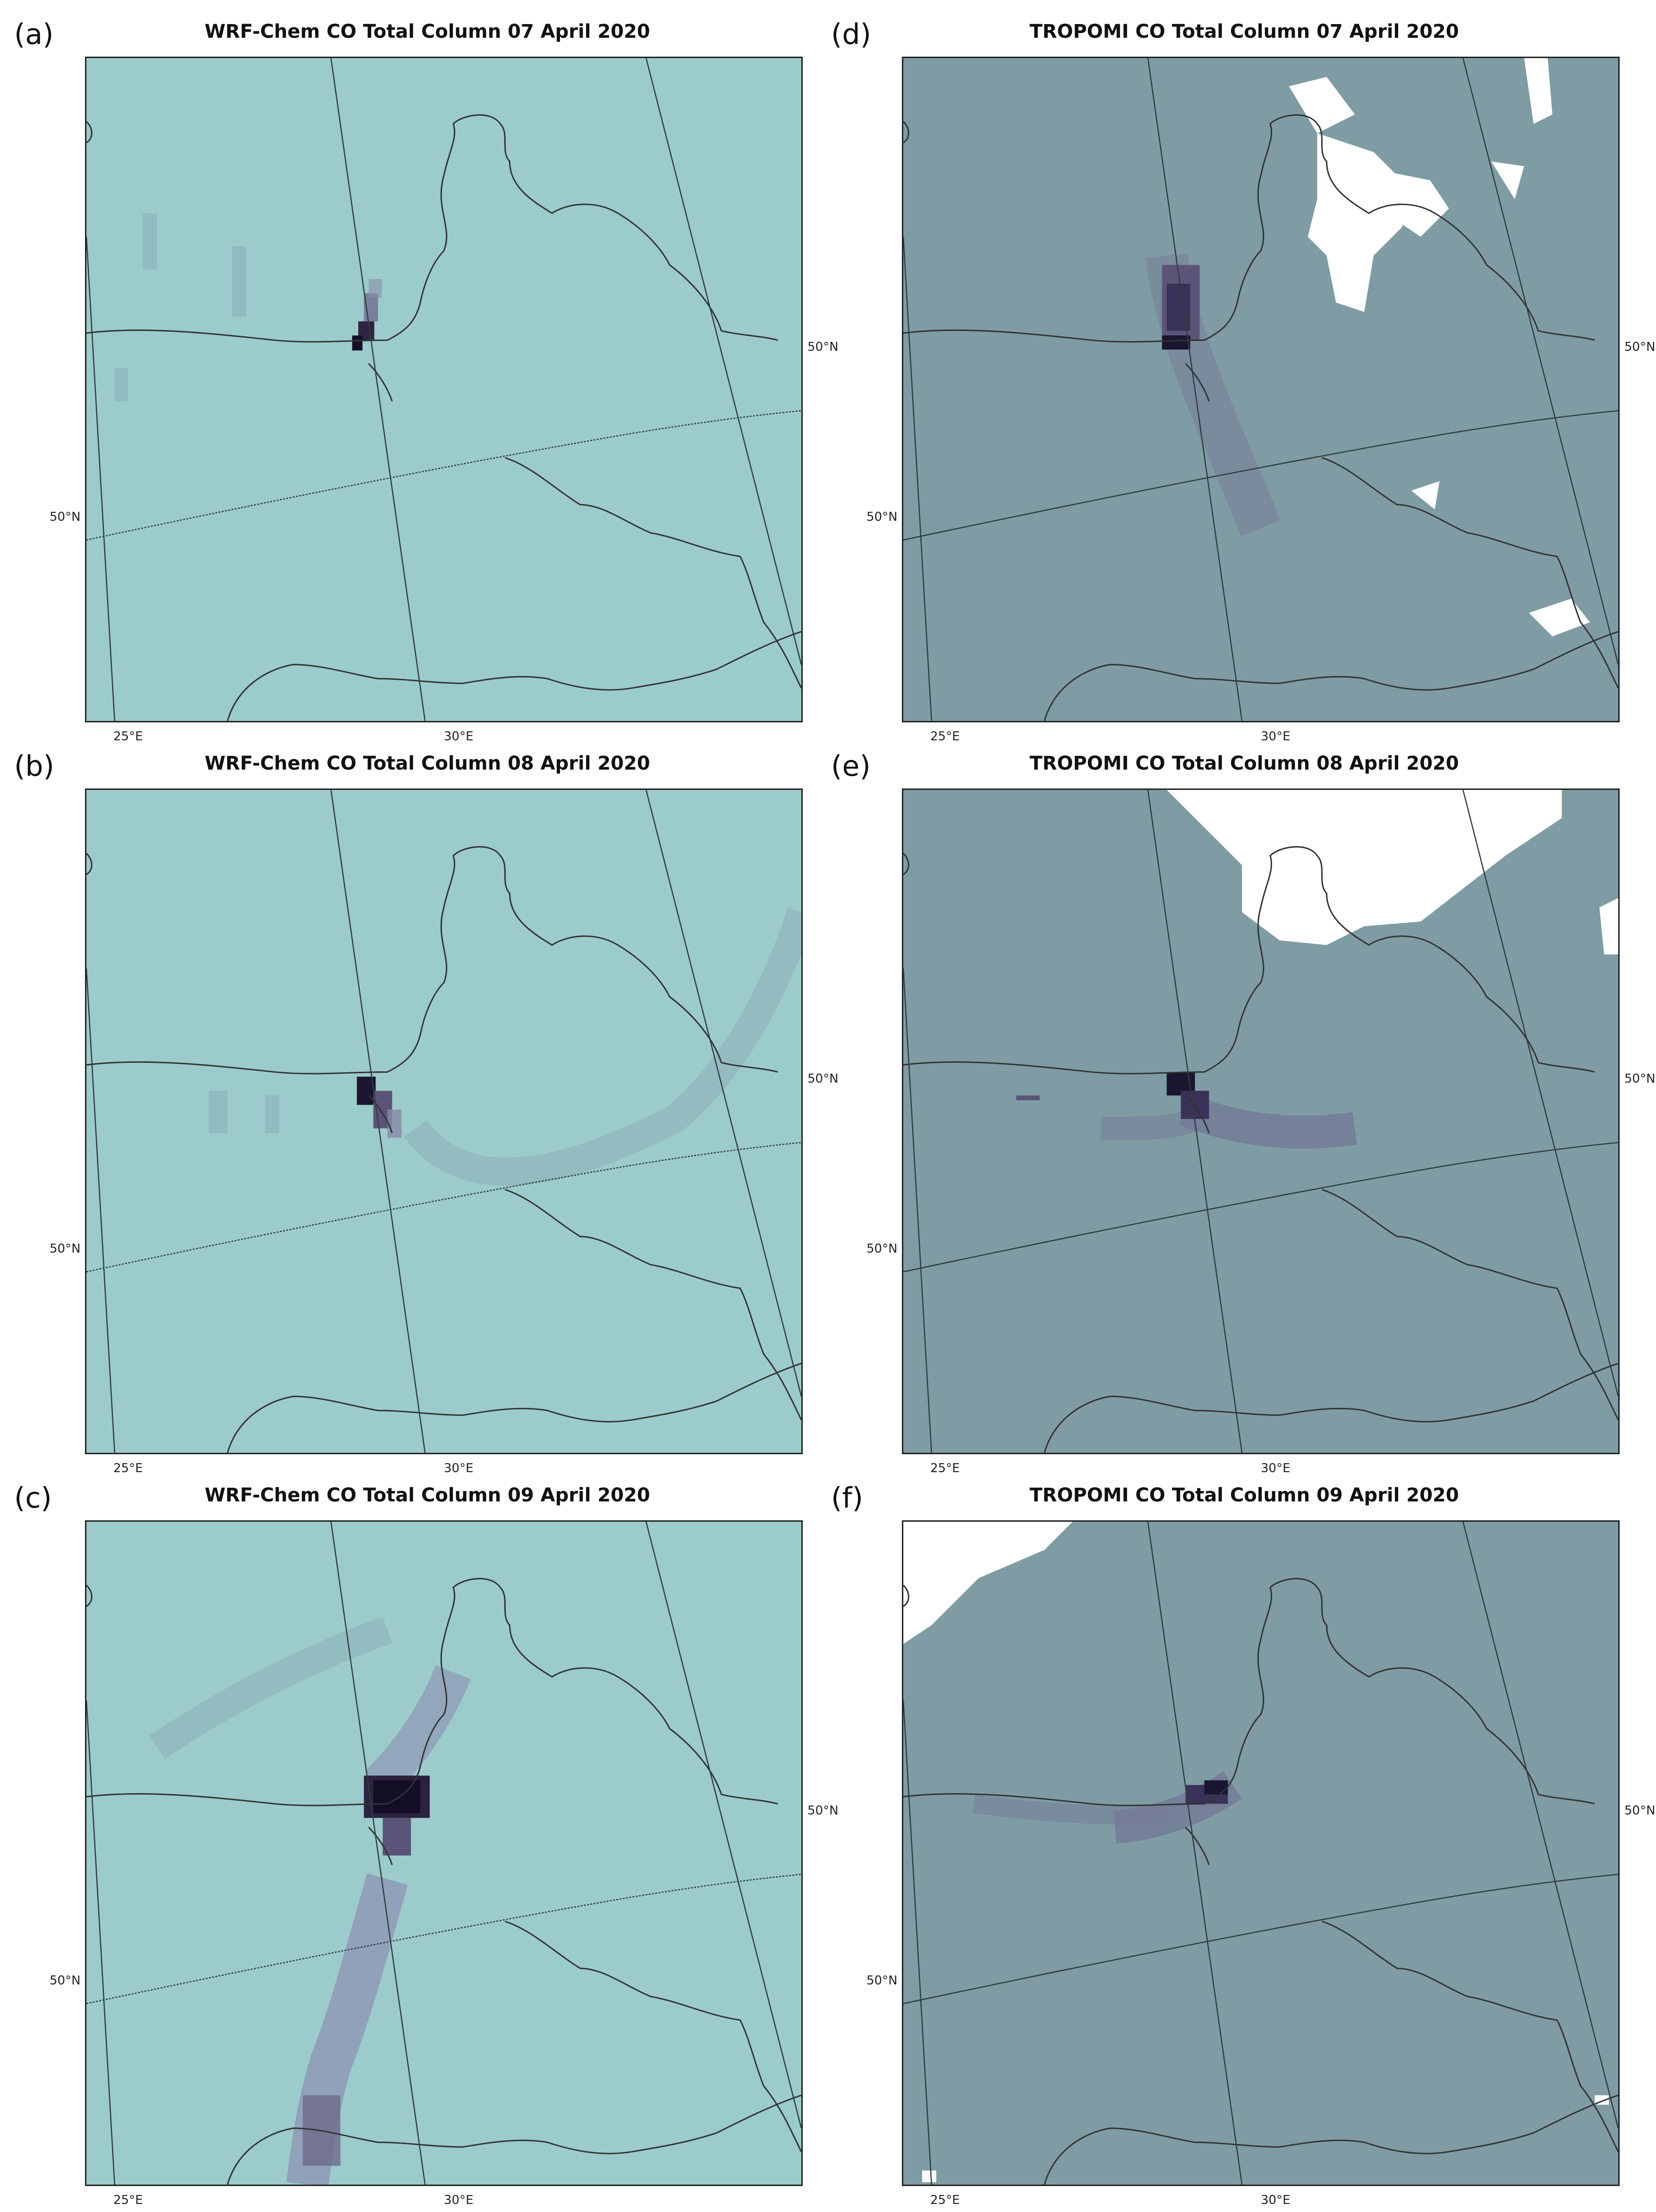 The width and height of the screenshot is (1656, 2212). I want to click on map-svg-b, so click(443, 1121).